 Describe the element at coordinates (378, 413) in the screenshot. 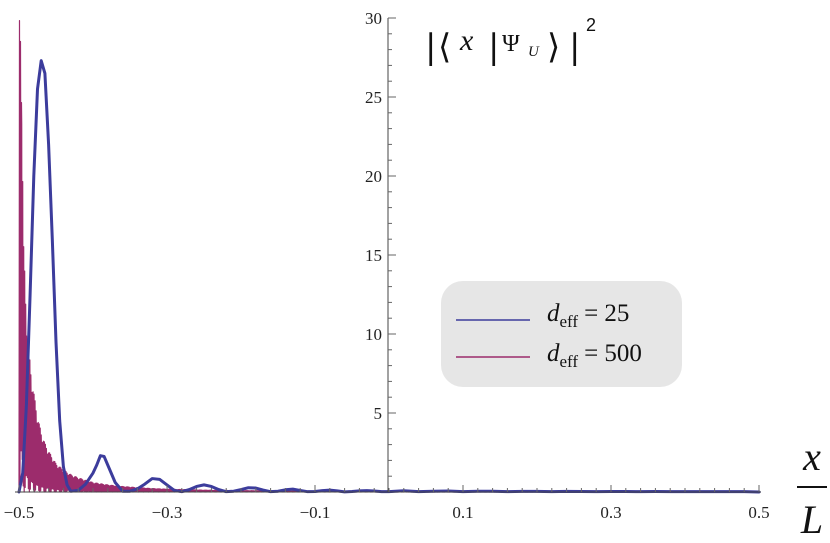

I see `y-tick-label: 5` at that location.